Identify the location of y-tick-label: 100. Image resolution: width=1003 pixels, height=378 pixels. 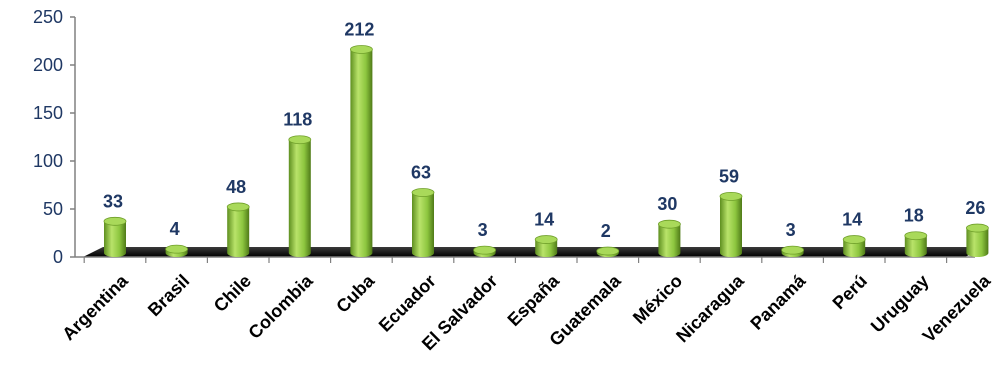
(48, 161).